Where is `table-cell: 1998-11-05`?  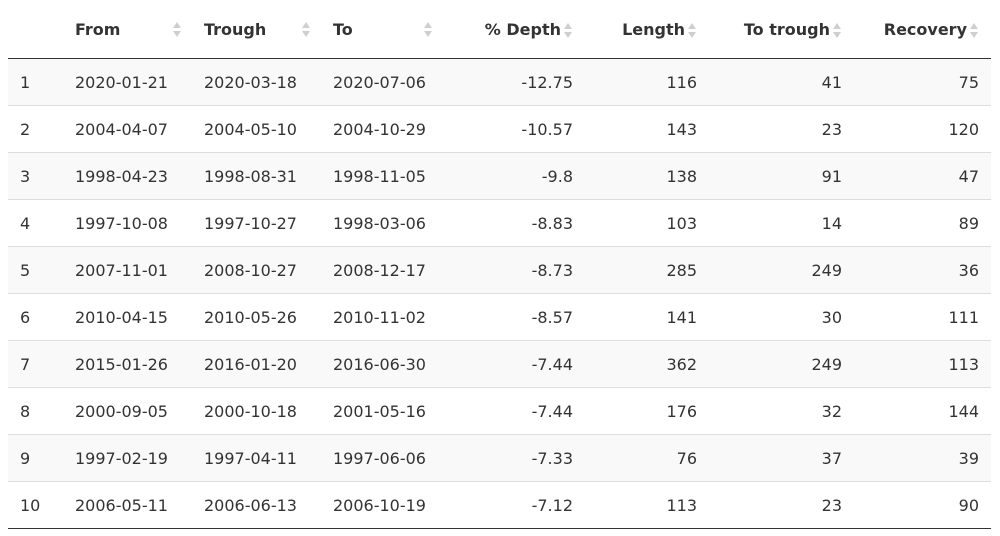
table-cell: 1998-11-05 is located at coordinates (382, 176).